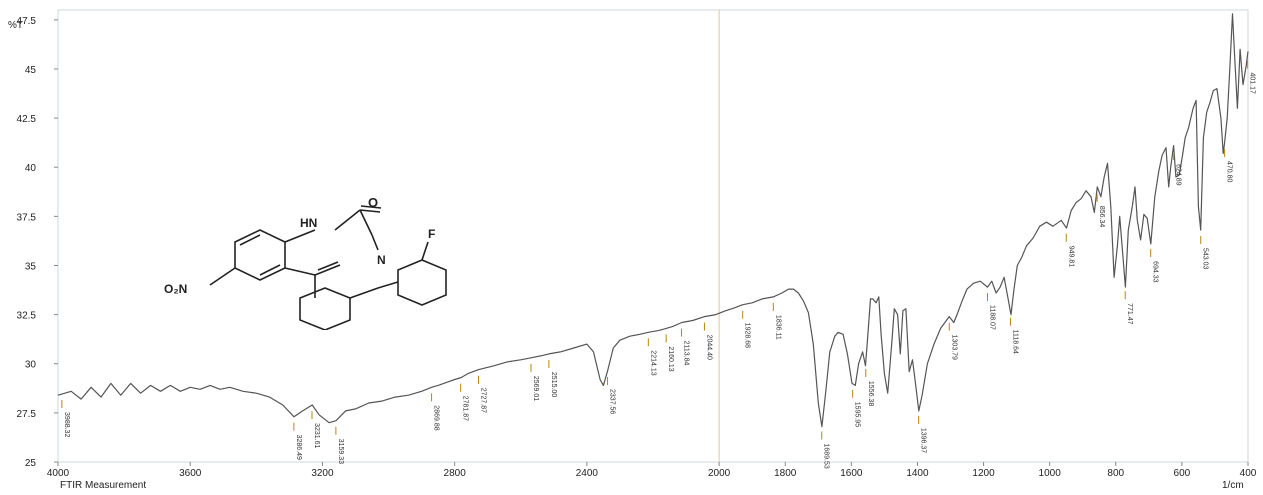 The image size is (1263, 495). Describe the element at coordinates (27, 119) in the screenshot. I see `y-tick-label: 42.5` at that location.